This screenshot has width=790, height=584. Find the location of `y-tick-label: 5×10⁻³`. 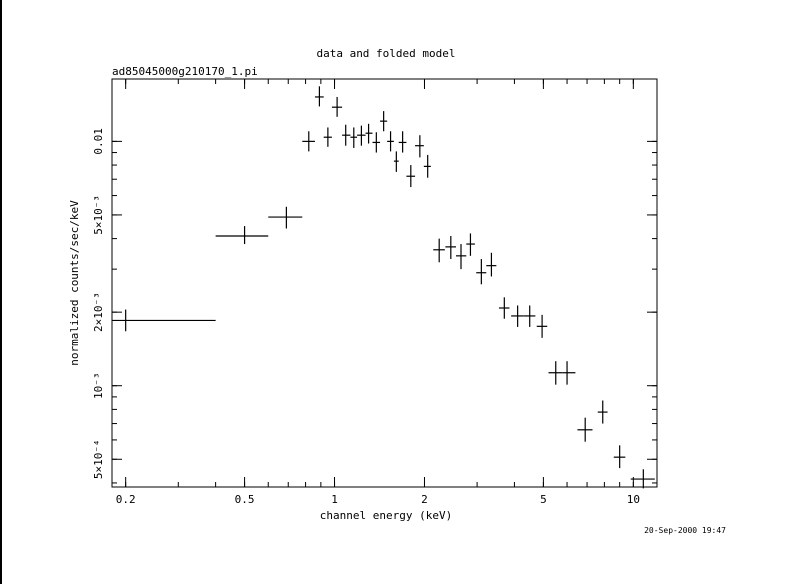

y-tick-label: 5×10⁻³ is located at coordinates (98, 215).